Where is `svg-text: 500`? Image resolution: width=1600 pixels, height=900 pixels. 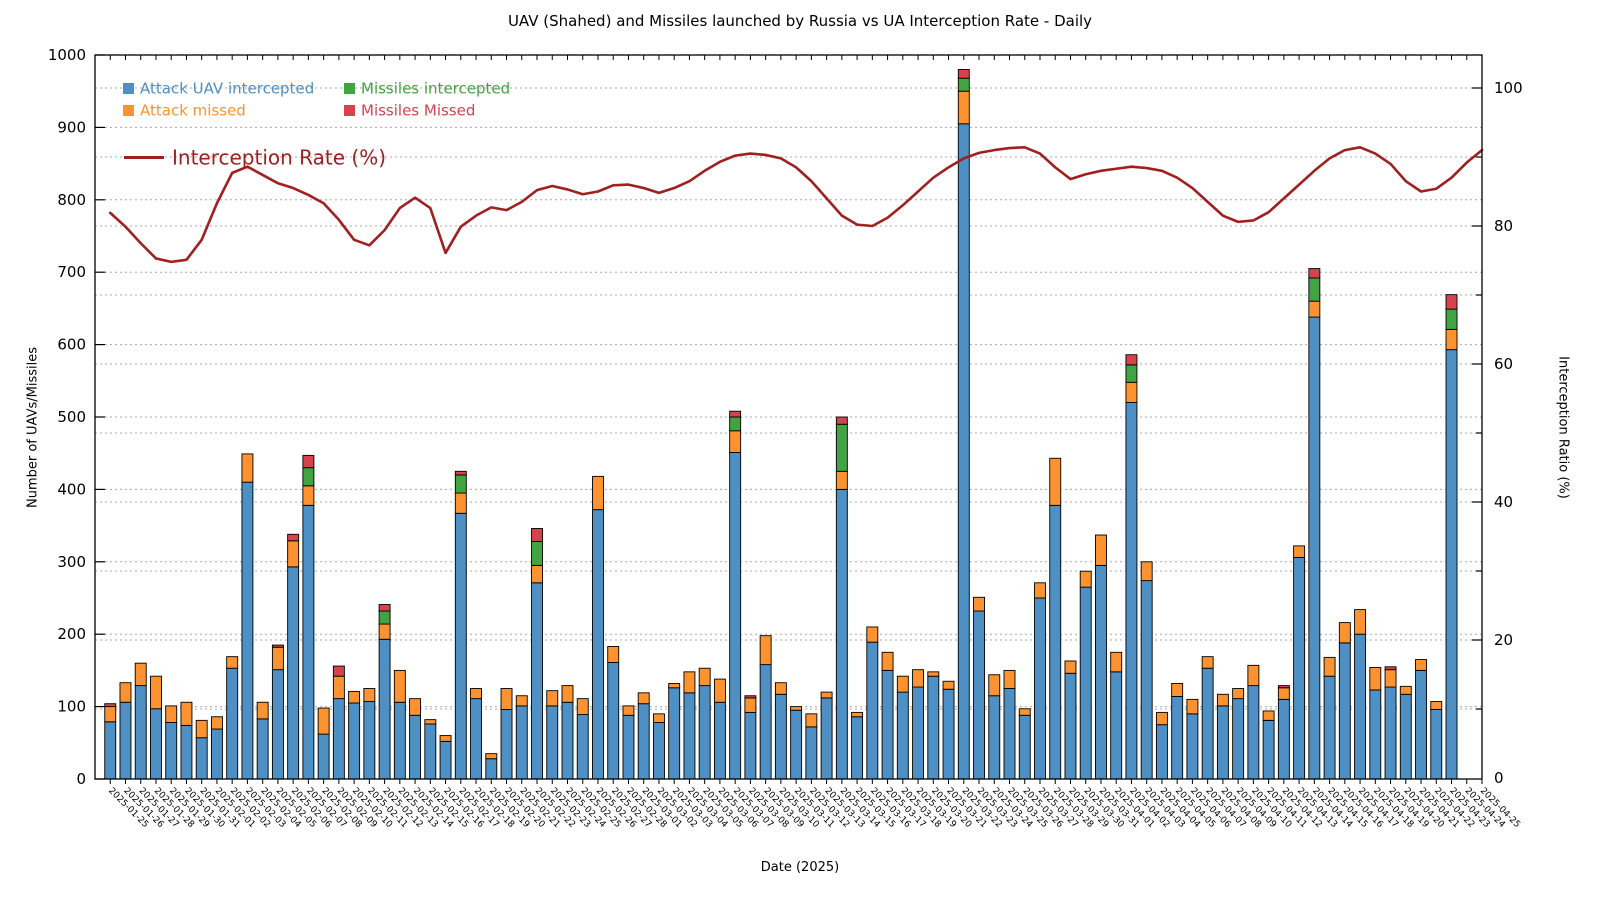 svg-text: 500 is located at coordinates (71, 417).